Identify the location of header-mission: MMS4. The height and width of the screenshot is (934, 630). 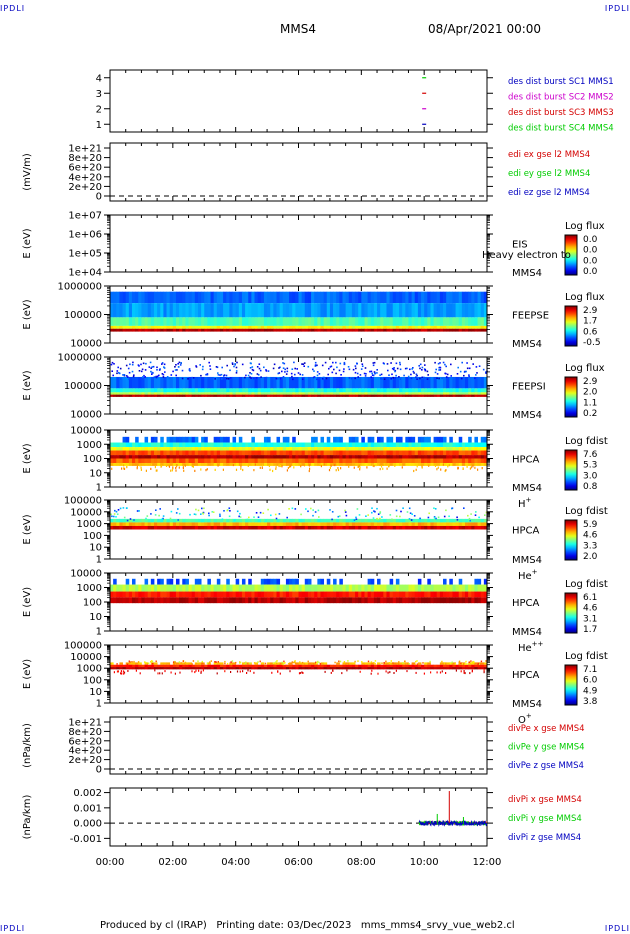
(298, 29).